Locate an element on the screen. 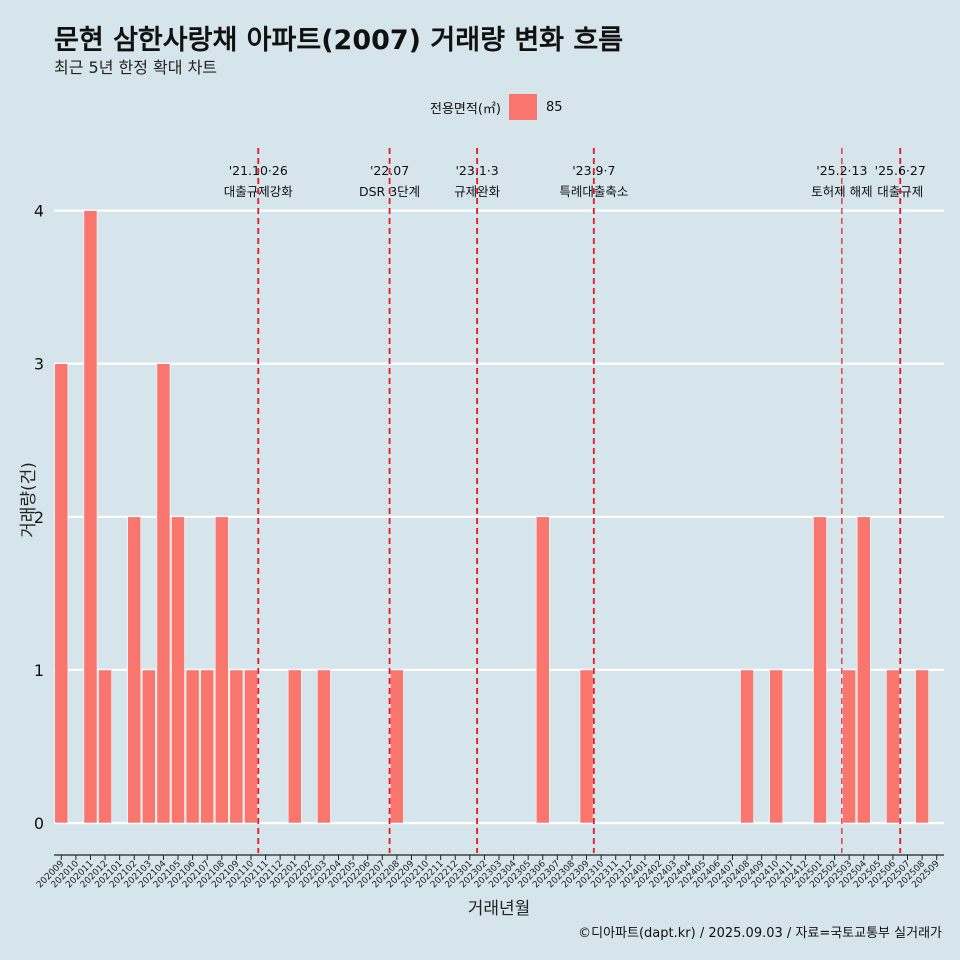  event-date: '23.9·7 is located at coordinates (593, 170).